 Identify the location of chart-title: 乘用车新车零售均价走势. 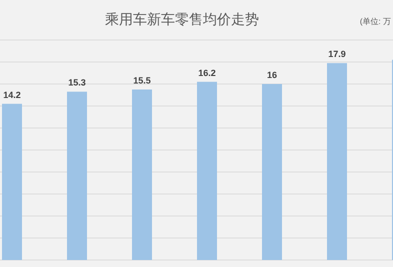
(182, 19).